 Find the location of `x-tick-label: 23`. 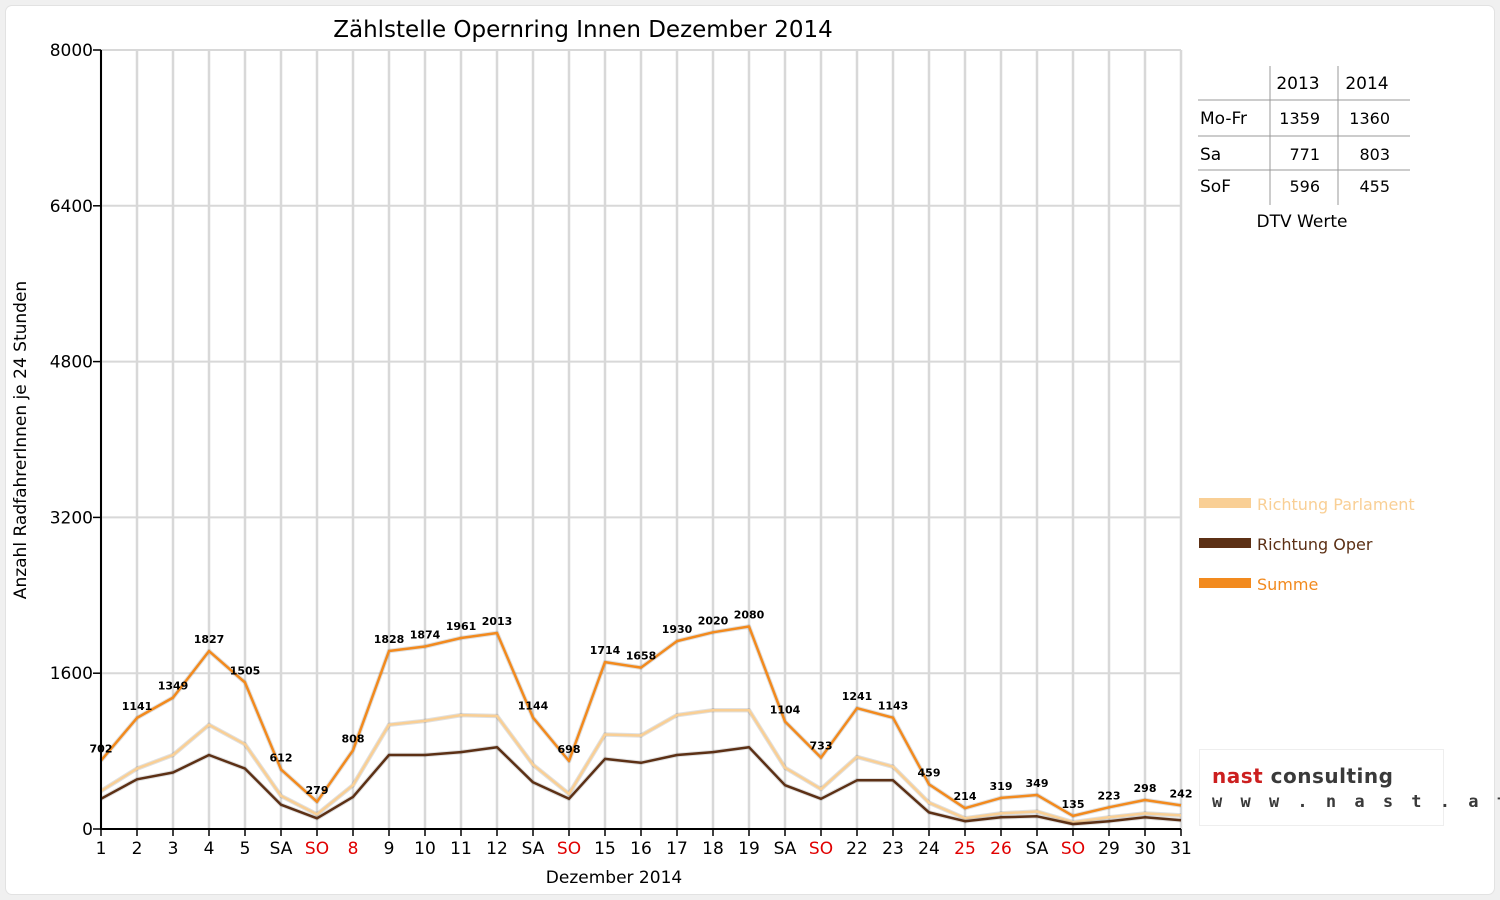

x-tick-label: 23 is located at coordinates (893, 849).